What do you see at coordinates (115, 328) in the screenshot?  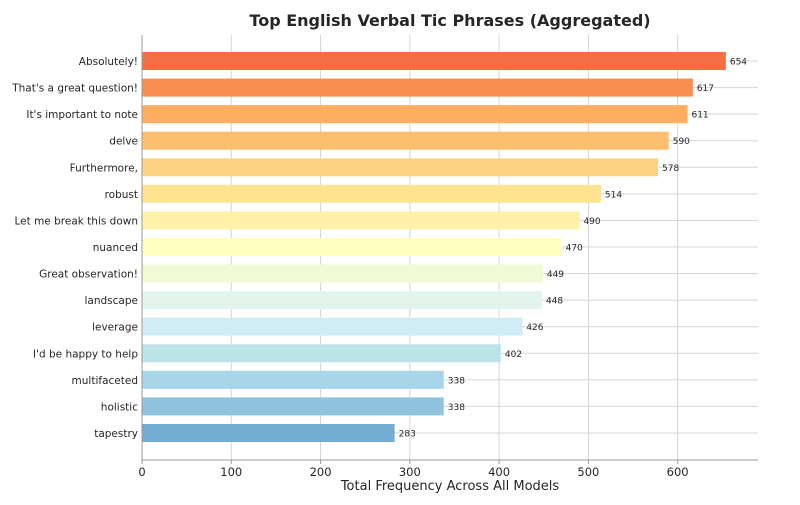 I see `category-label: leverage` at bounding box center [115, 328].